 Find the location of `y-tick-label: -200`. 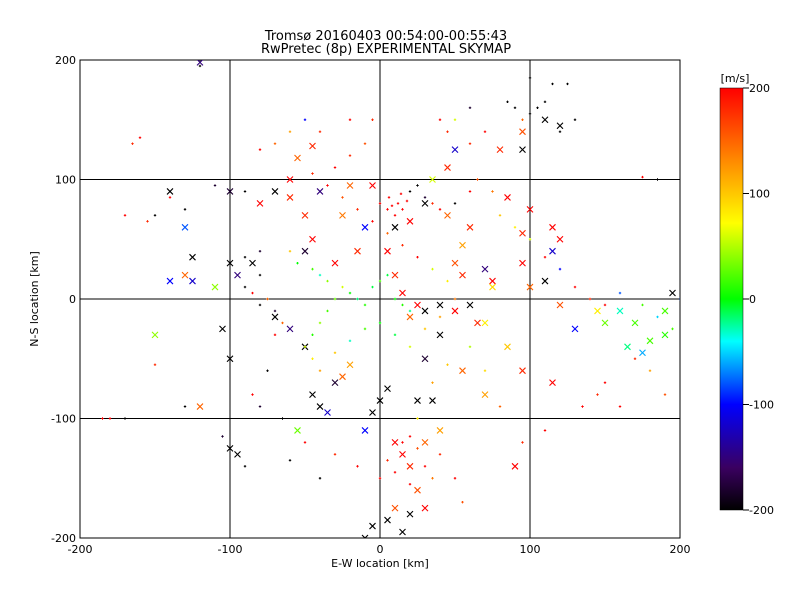

y-tick-label: -200 is located at coordinates (63, 538).